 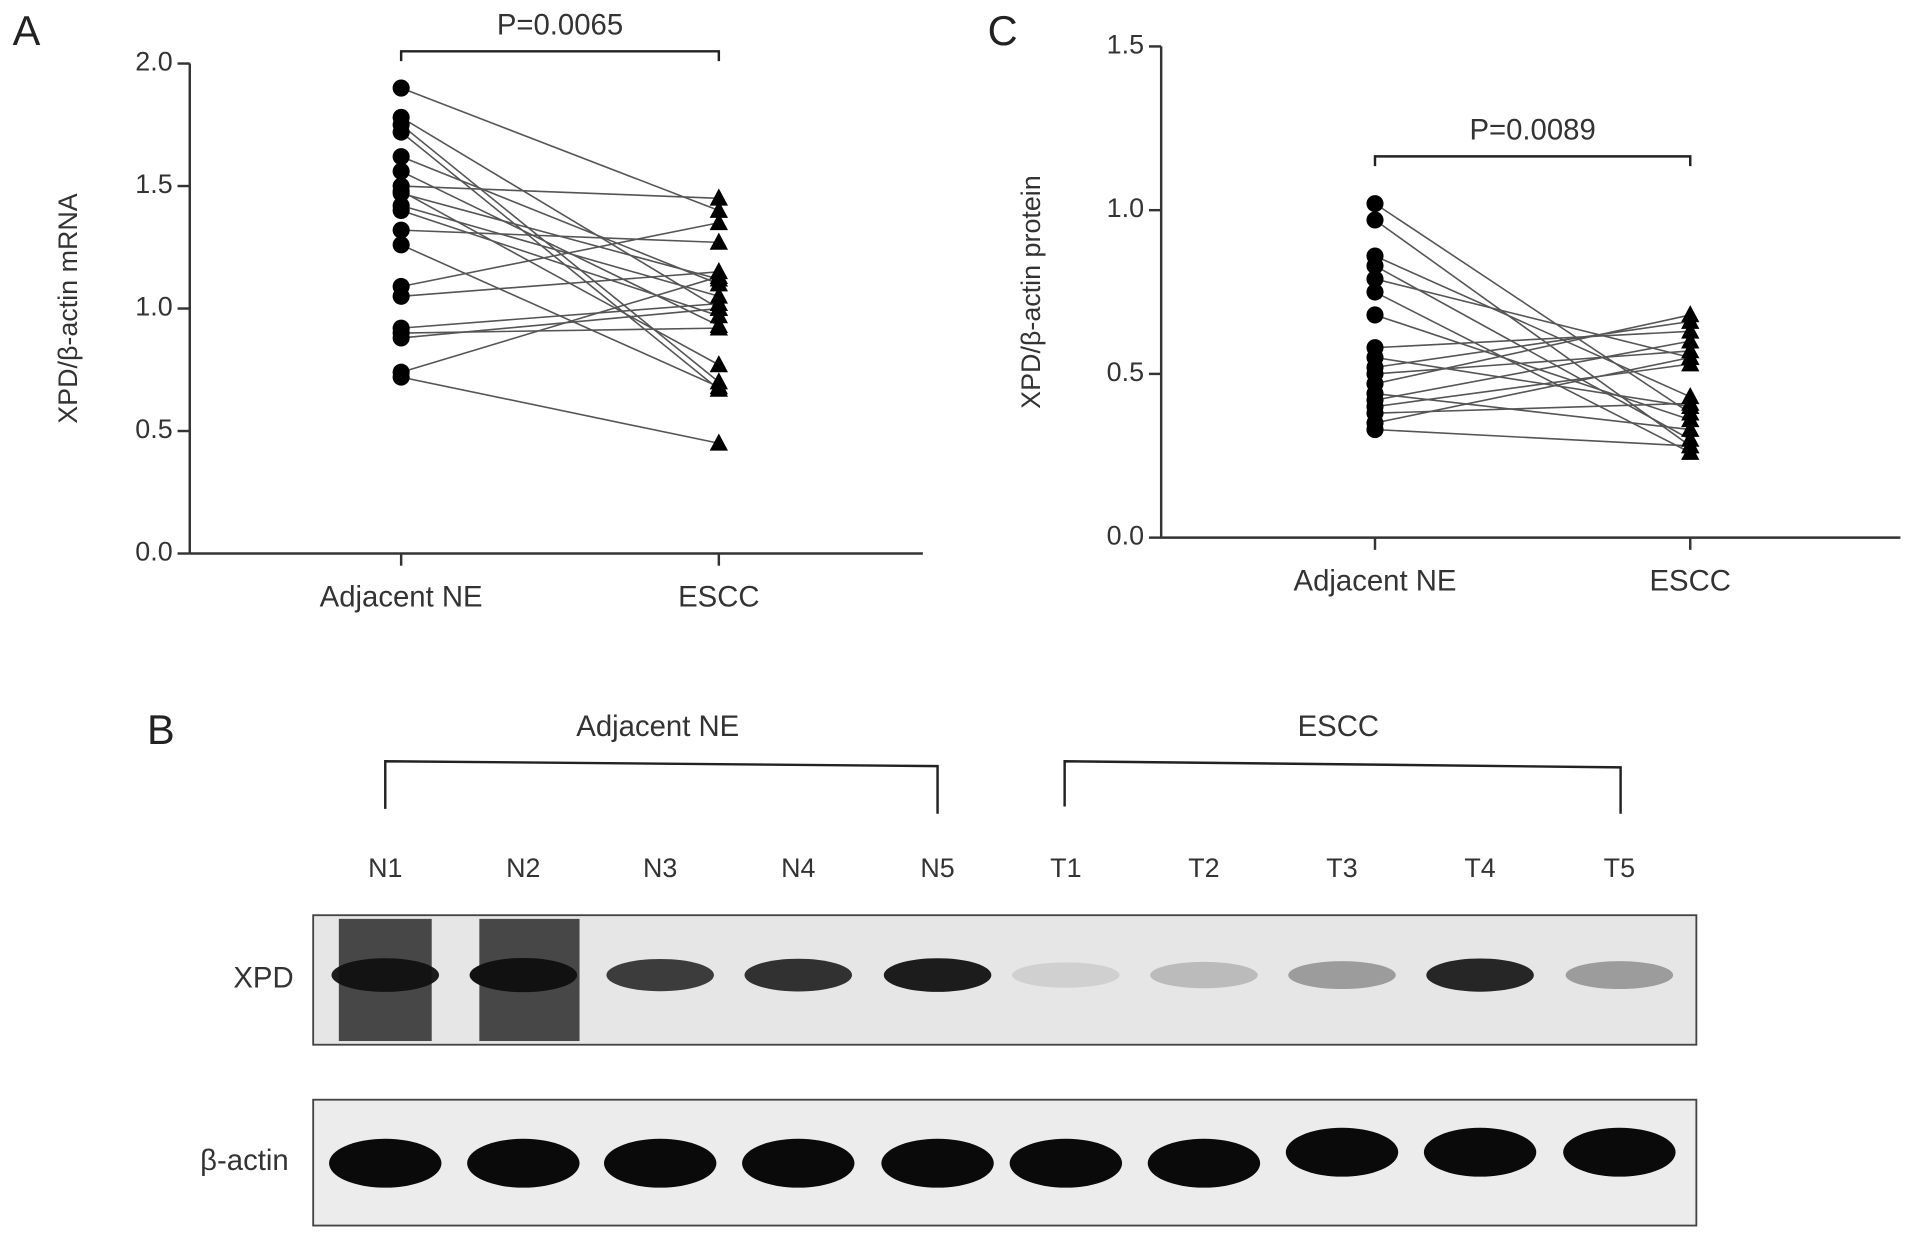 What do you see at coordinates (161, 729) in the screenshot?
I see `panel-letter: B` at bounding box center [161, 729].